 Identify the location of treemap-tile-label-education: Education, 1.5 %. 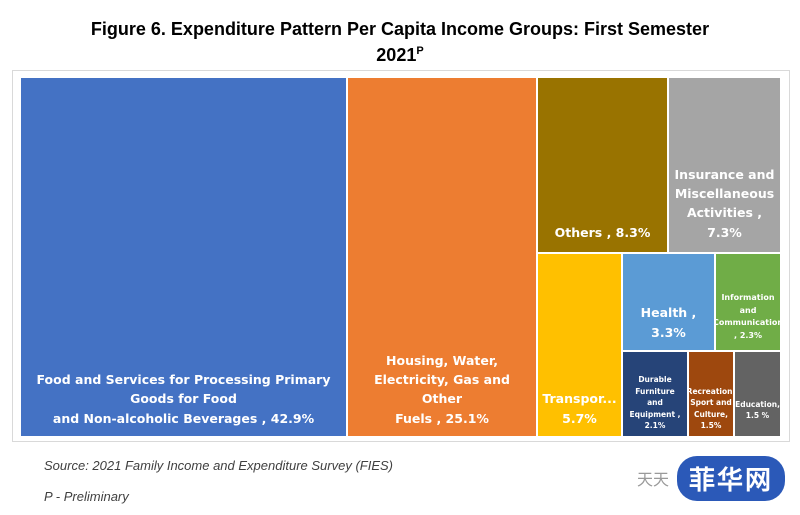
(757, 410).